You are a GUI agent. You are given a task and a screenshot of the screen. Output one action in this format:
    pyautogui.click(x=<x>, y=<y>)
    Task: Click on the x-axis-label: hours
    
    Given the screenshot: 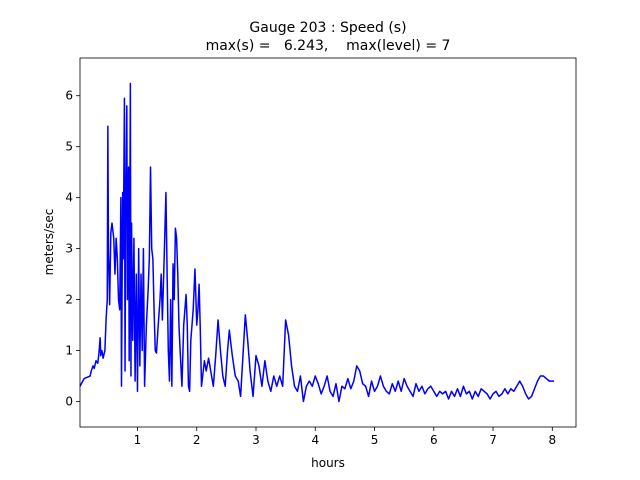 What is the action you would take?
    pyautogui.click(x=328, y=463)
    